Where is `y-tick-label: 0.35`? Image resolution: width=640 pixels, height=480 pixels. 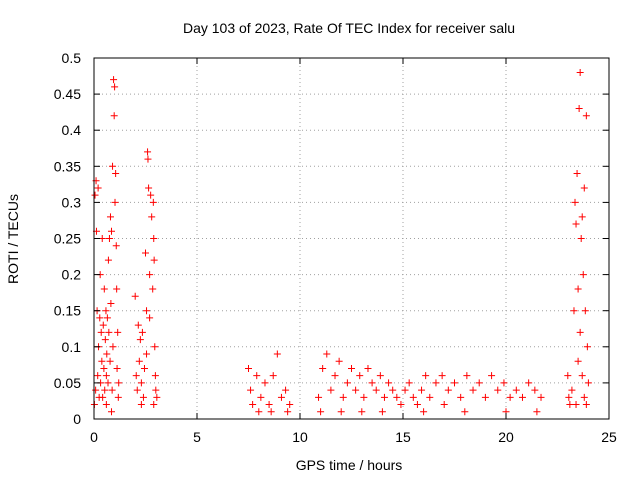 y-tick-label: 0.35 is located at coordinates (67, 166).